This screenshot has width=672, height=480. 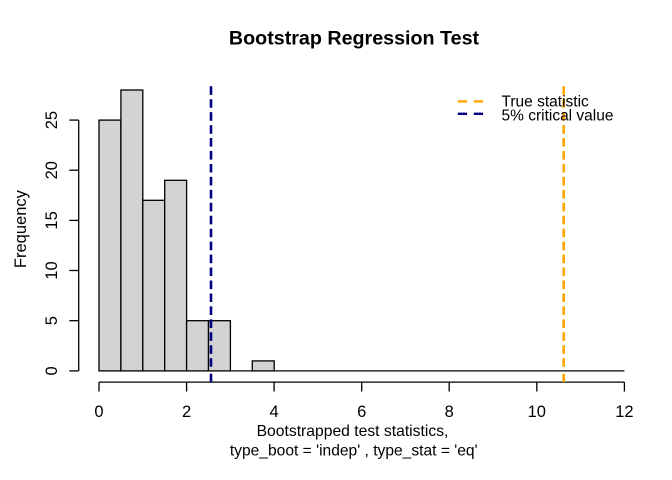 I want to click on svg-text: 6, so click(x=361, y=412).